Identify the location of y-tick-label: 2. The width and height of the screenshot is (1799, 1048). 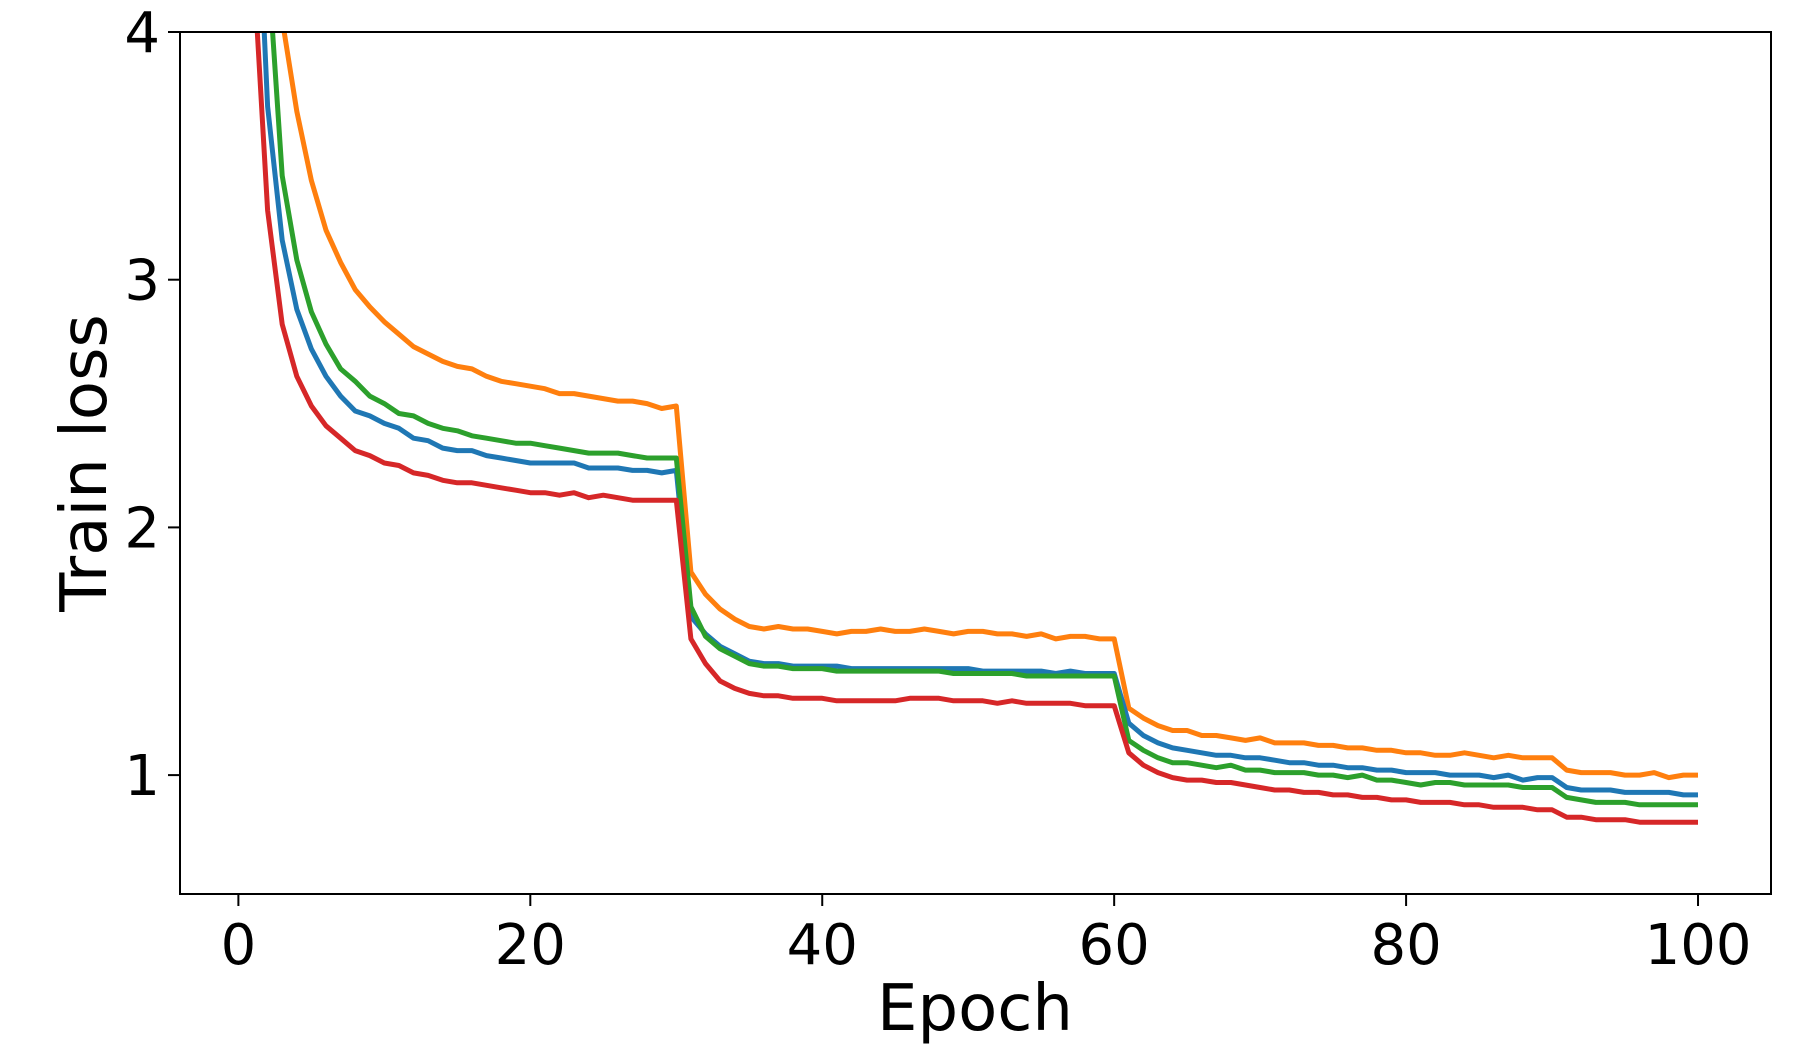
(142, 528).